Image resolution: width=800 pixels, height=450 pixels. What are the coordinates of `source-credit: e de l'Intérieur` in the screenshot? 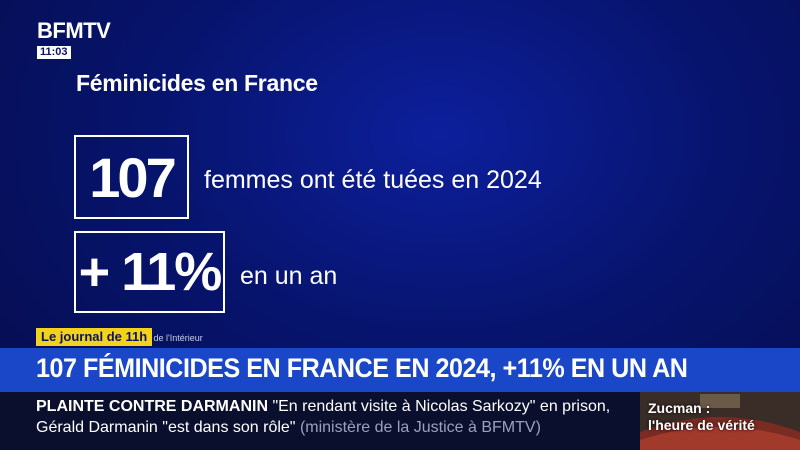 It's located at (174, 338).